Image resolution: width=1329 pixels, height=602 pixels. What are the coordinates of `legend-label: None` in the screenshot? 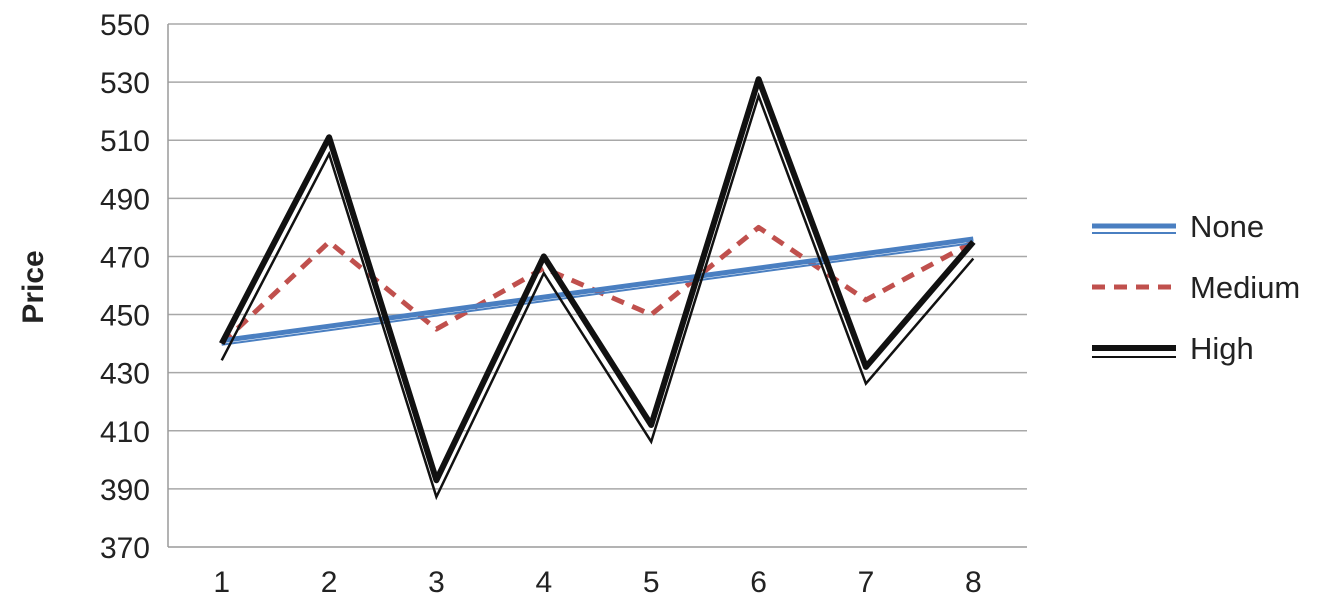 It's located at (1227, 226).